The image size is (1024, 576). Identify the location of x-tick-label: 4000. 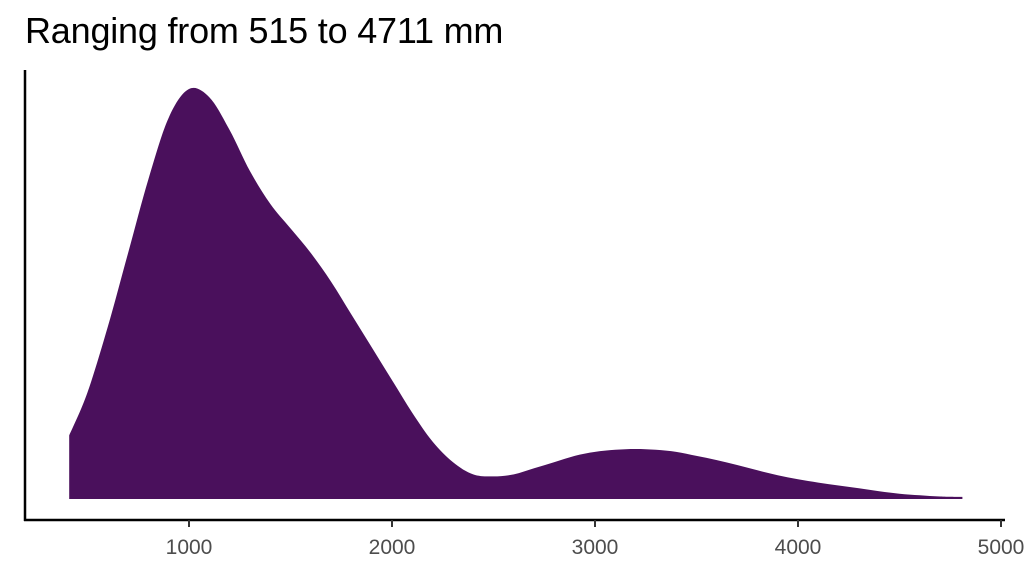
(798, 547).